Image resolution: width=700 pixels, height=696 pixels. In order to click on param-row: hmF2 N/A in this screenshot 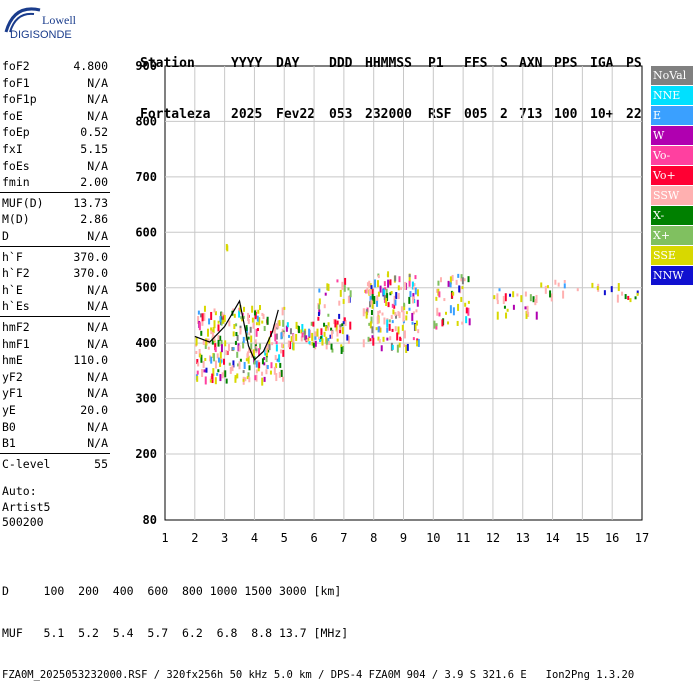, I will do `click(55, 327)`.